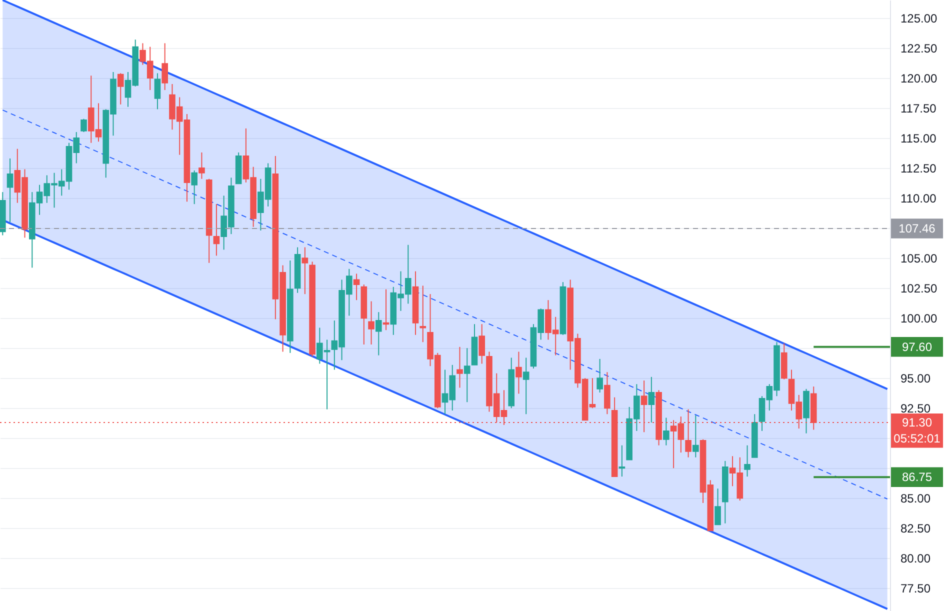 This screenshot has width=944, height=611. What do you see at coordinates (917, 347) in the screenshot?
I see `ref-line-label: 97.60` at bounding box center [917, 347].